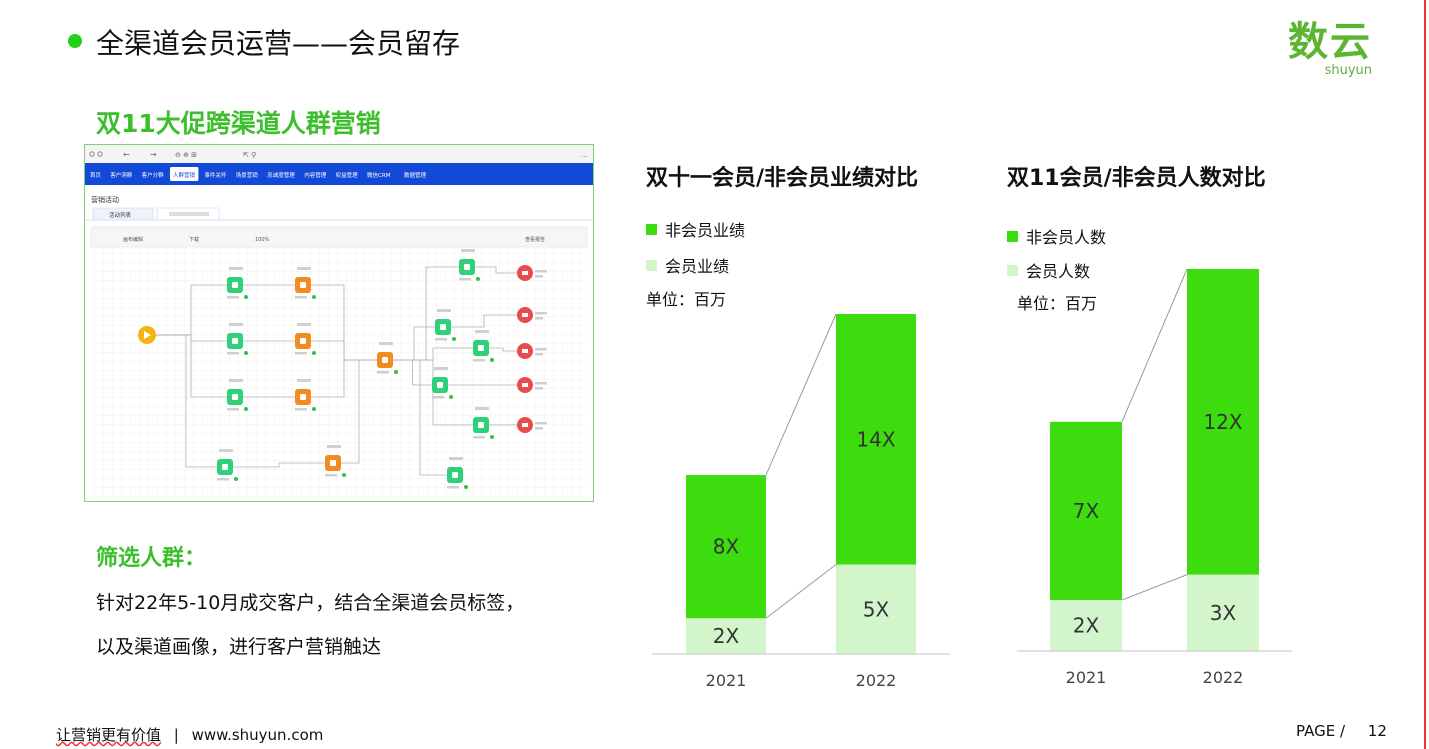 This screenshot has height=749, width=1429. What do you see at coordinates (1086, 511) in the screenshot?
I see `chart2-data-label: 7X` at bounding box center [1086, 511].